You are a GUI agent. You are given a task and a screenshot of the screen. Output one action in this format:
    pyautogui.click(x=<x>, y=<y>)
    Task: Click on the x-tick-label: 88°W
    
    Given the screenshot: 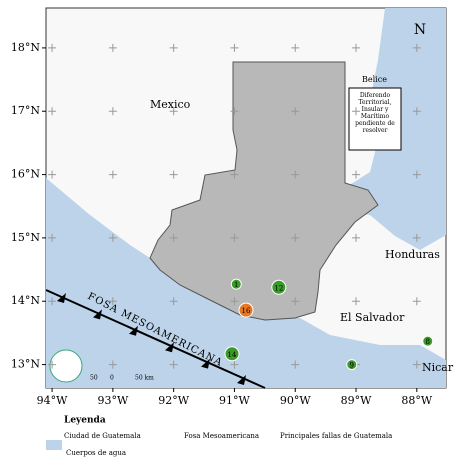 What is the action you would take?
    pyautogui.click(x=416, y=400)
    